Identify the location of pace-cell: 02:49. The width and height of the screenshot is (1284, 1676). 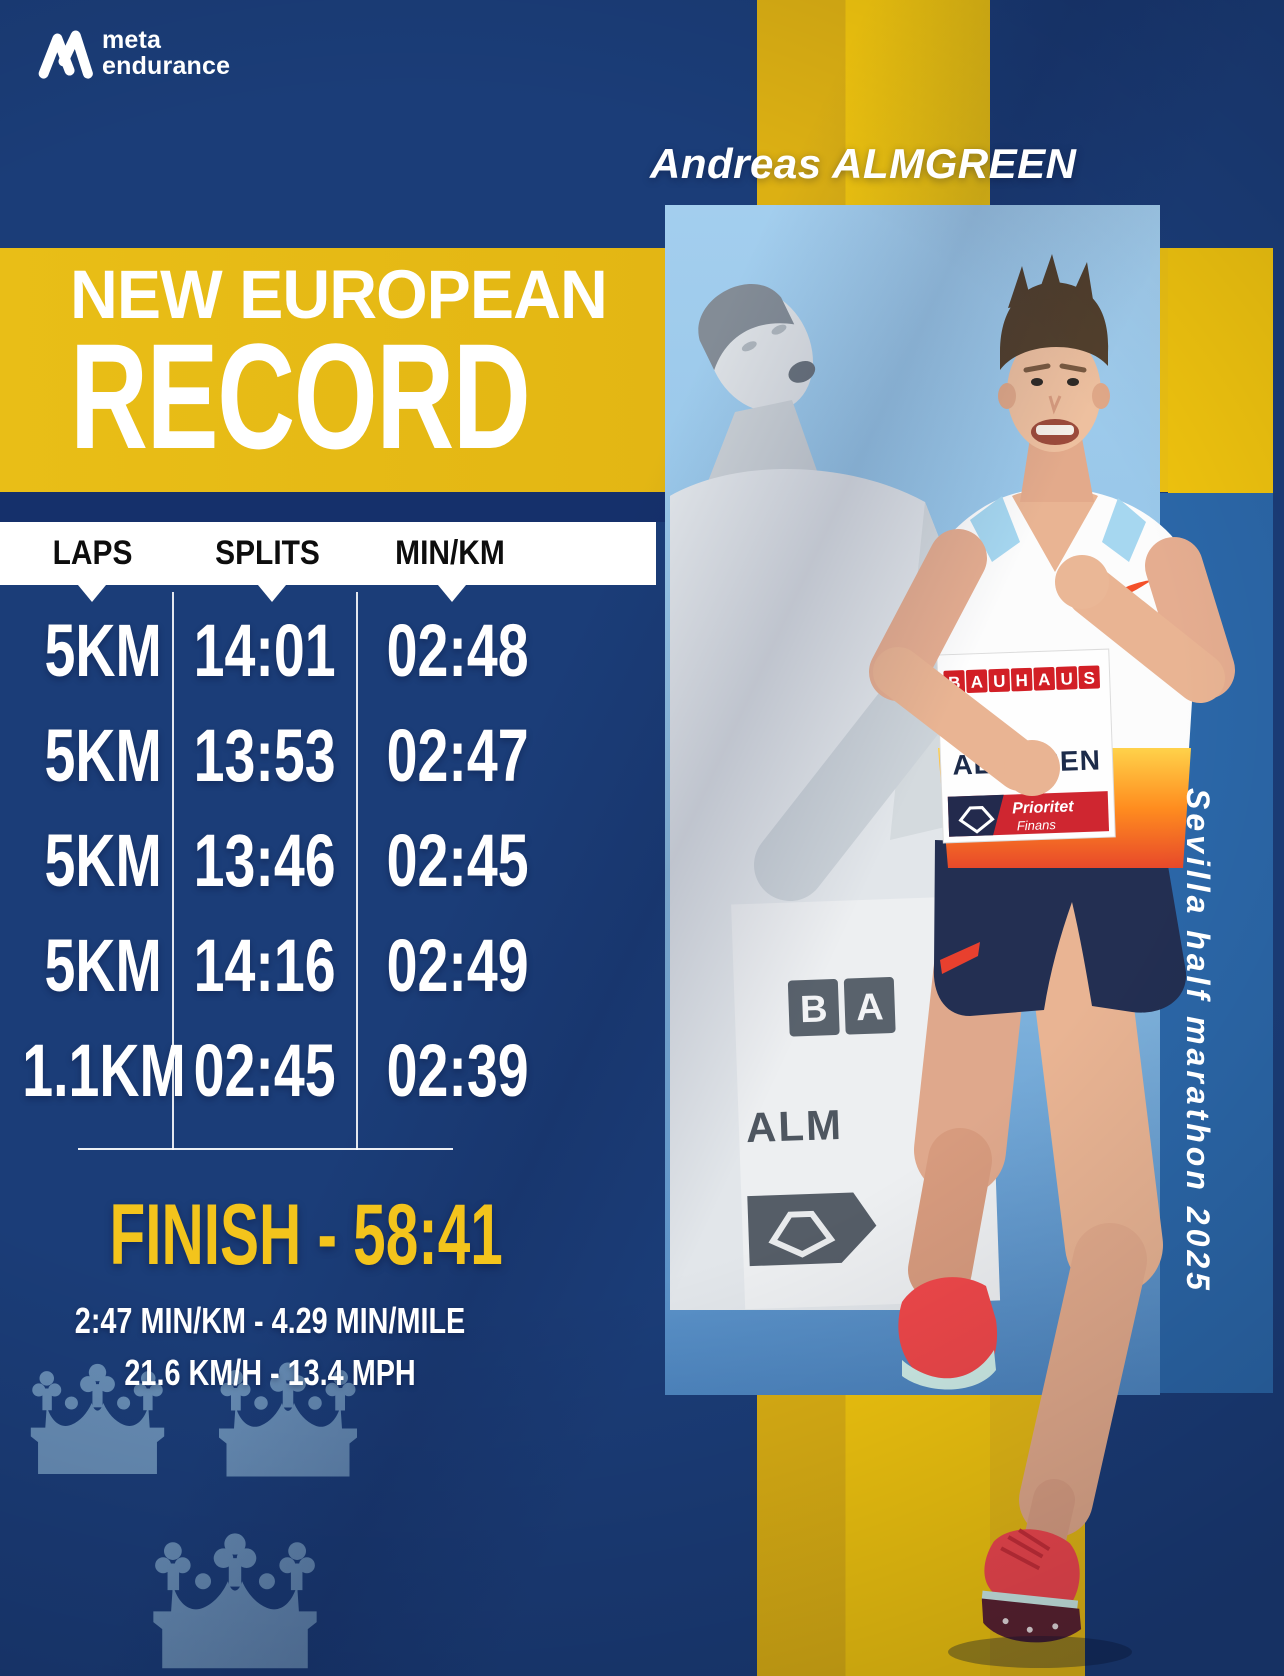
(457, 965).